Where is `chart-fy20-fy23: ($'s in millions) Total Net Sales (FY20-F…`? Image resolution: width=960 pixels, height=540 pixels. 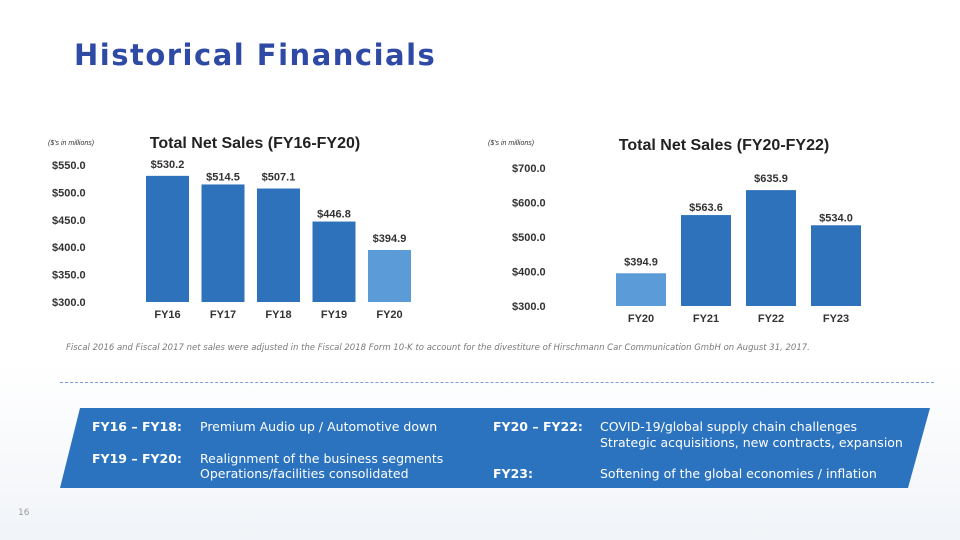
chart-fy20-fy23: ($'s in millions) Total Net Sales (FY20-F… is located at coordinates (674, 231).